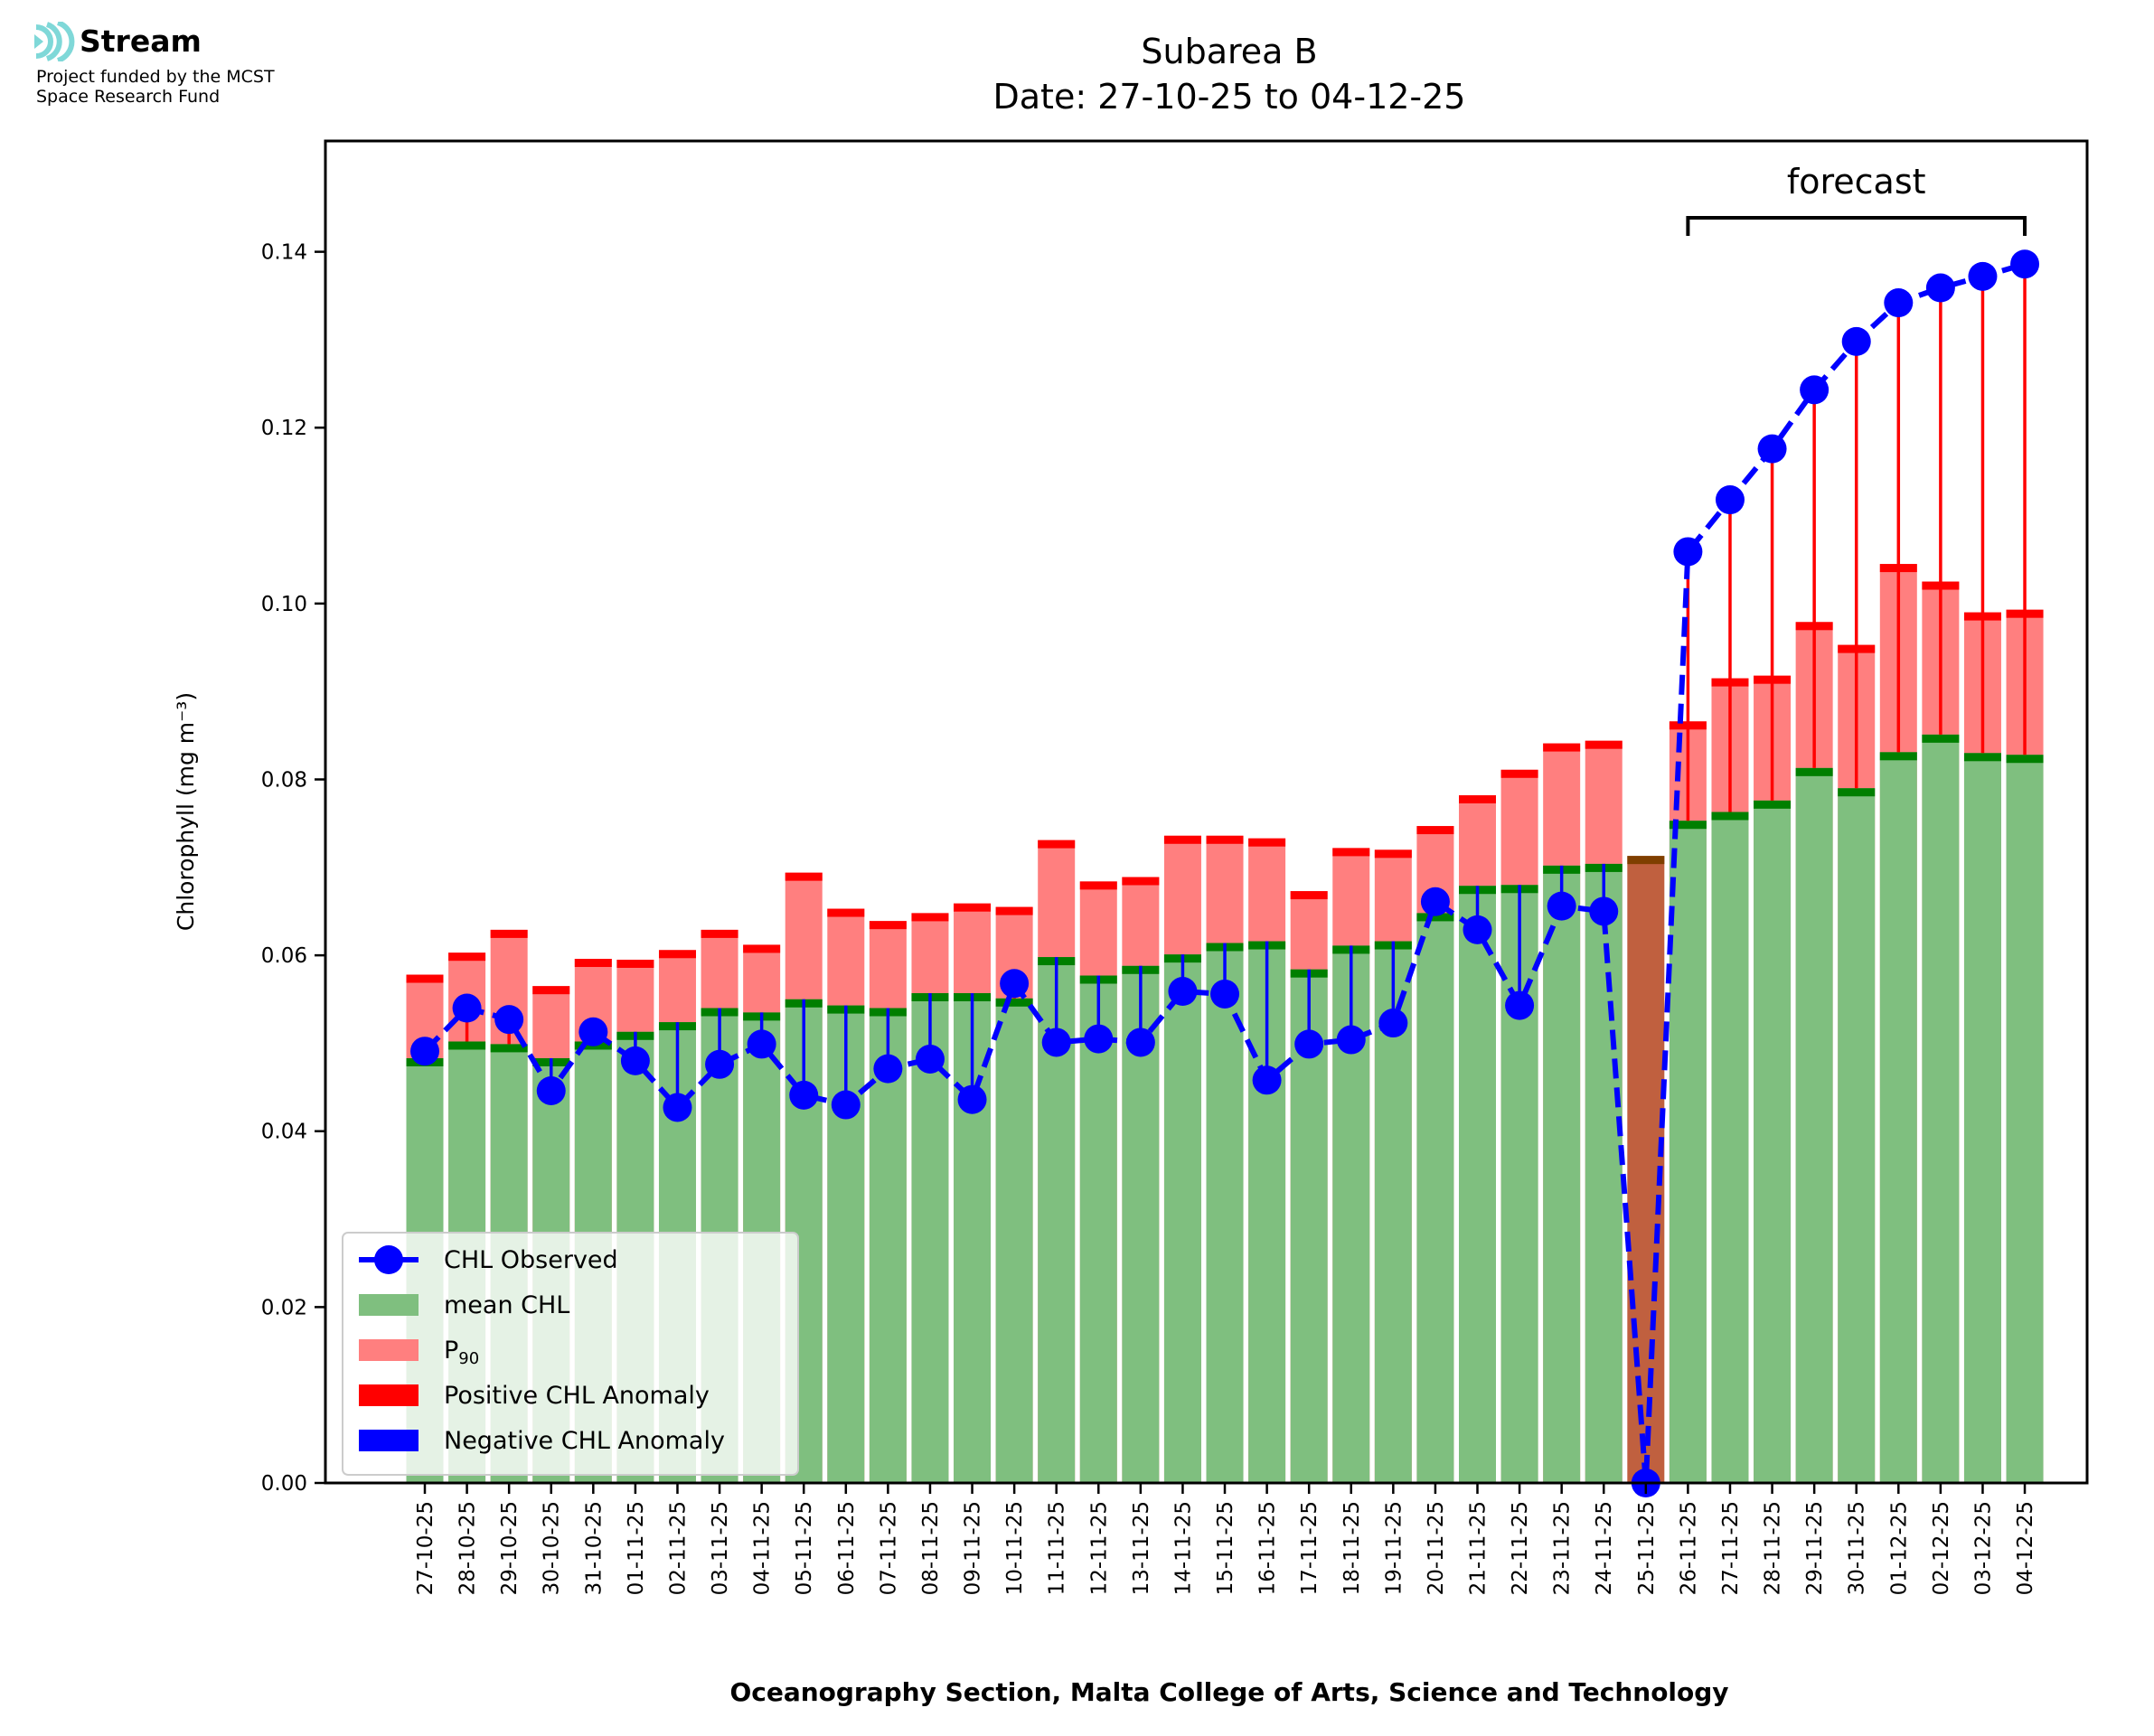 The image size is (2154, 1736). Describe the element at coordinates (804, 1548) in the screenshot. I see `x-tick-label: 05-11-25` at that location.